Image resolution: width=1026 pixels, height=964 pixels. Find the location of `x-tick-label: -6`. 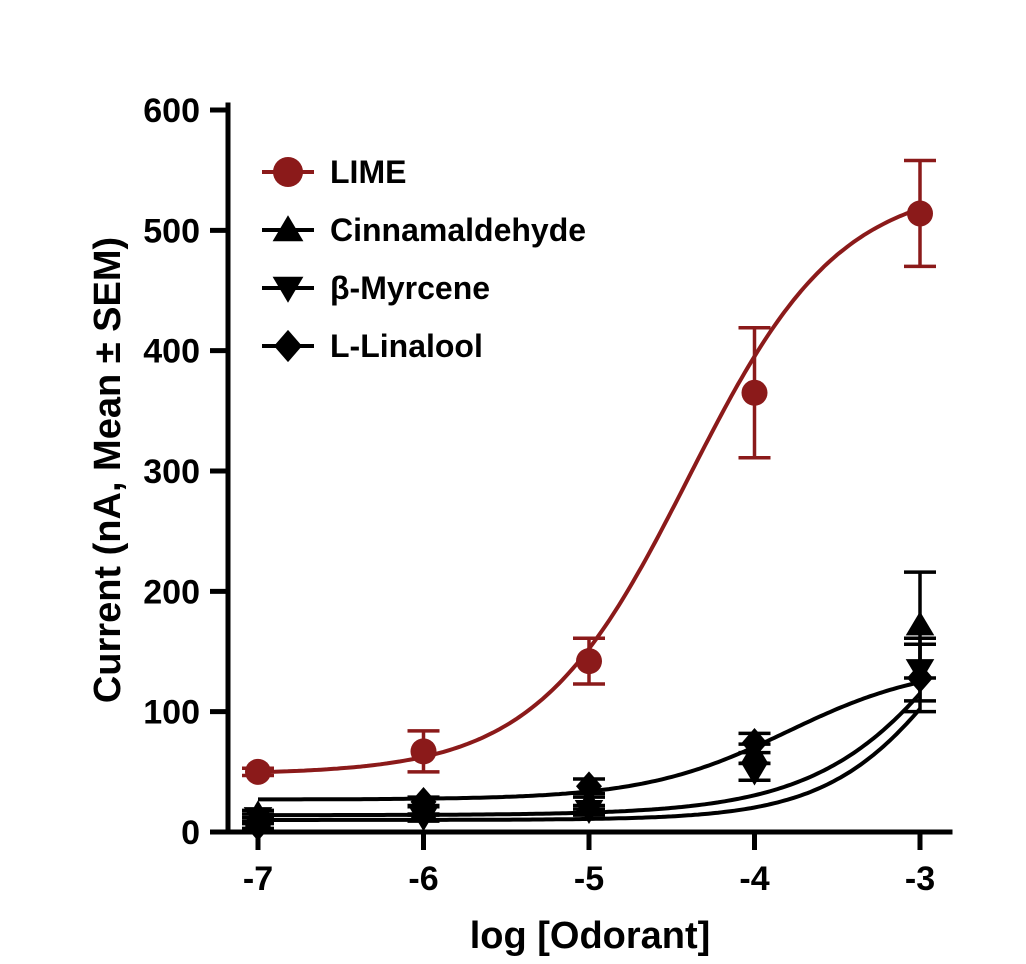

x-tick-label: -6 is located at coordinates (423, 879).